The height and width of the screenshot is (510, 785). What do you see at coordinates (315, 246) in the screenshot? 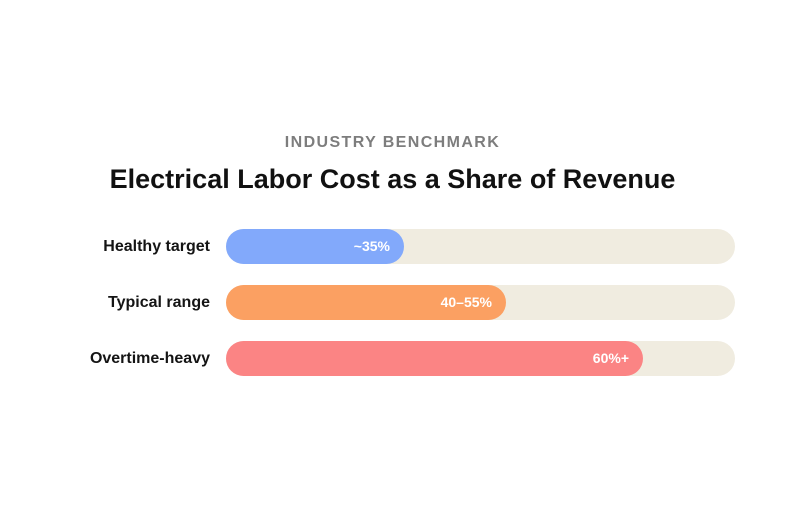
I see `bar-fill: ~35%` at bounding box center [315, 246].